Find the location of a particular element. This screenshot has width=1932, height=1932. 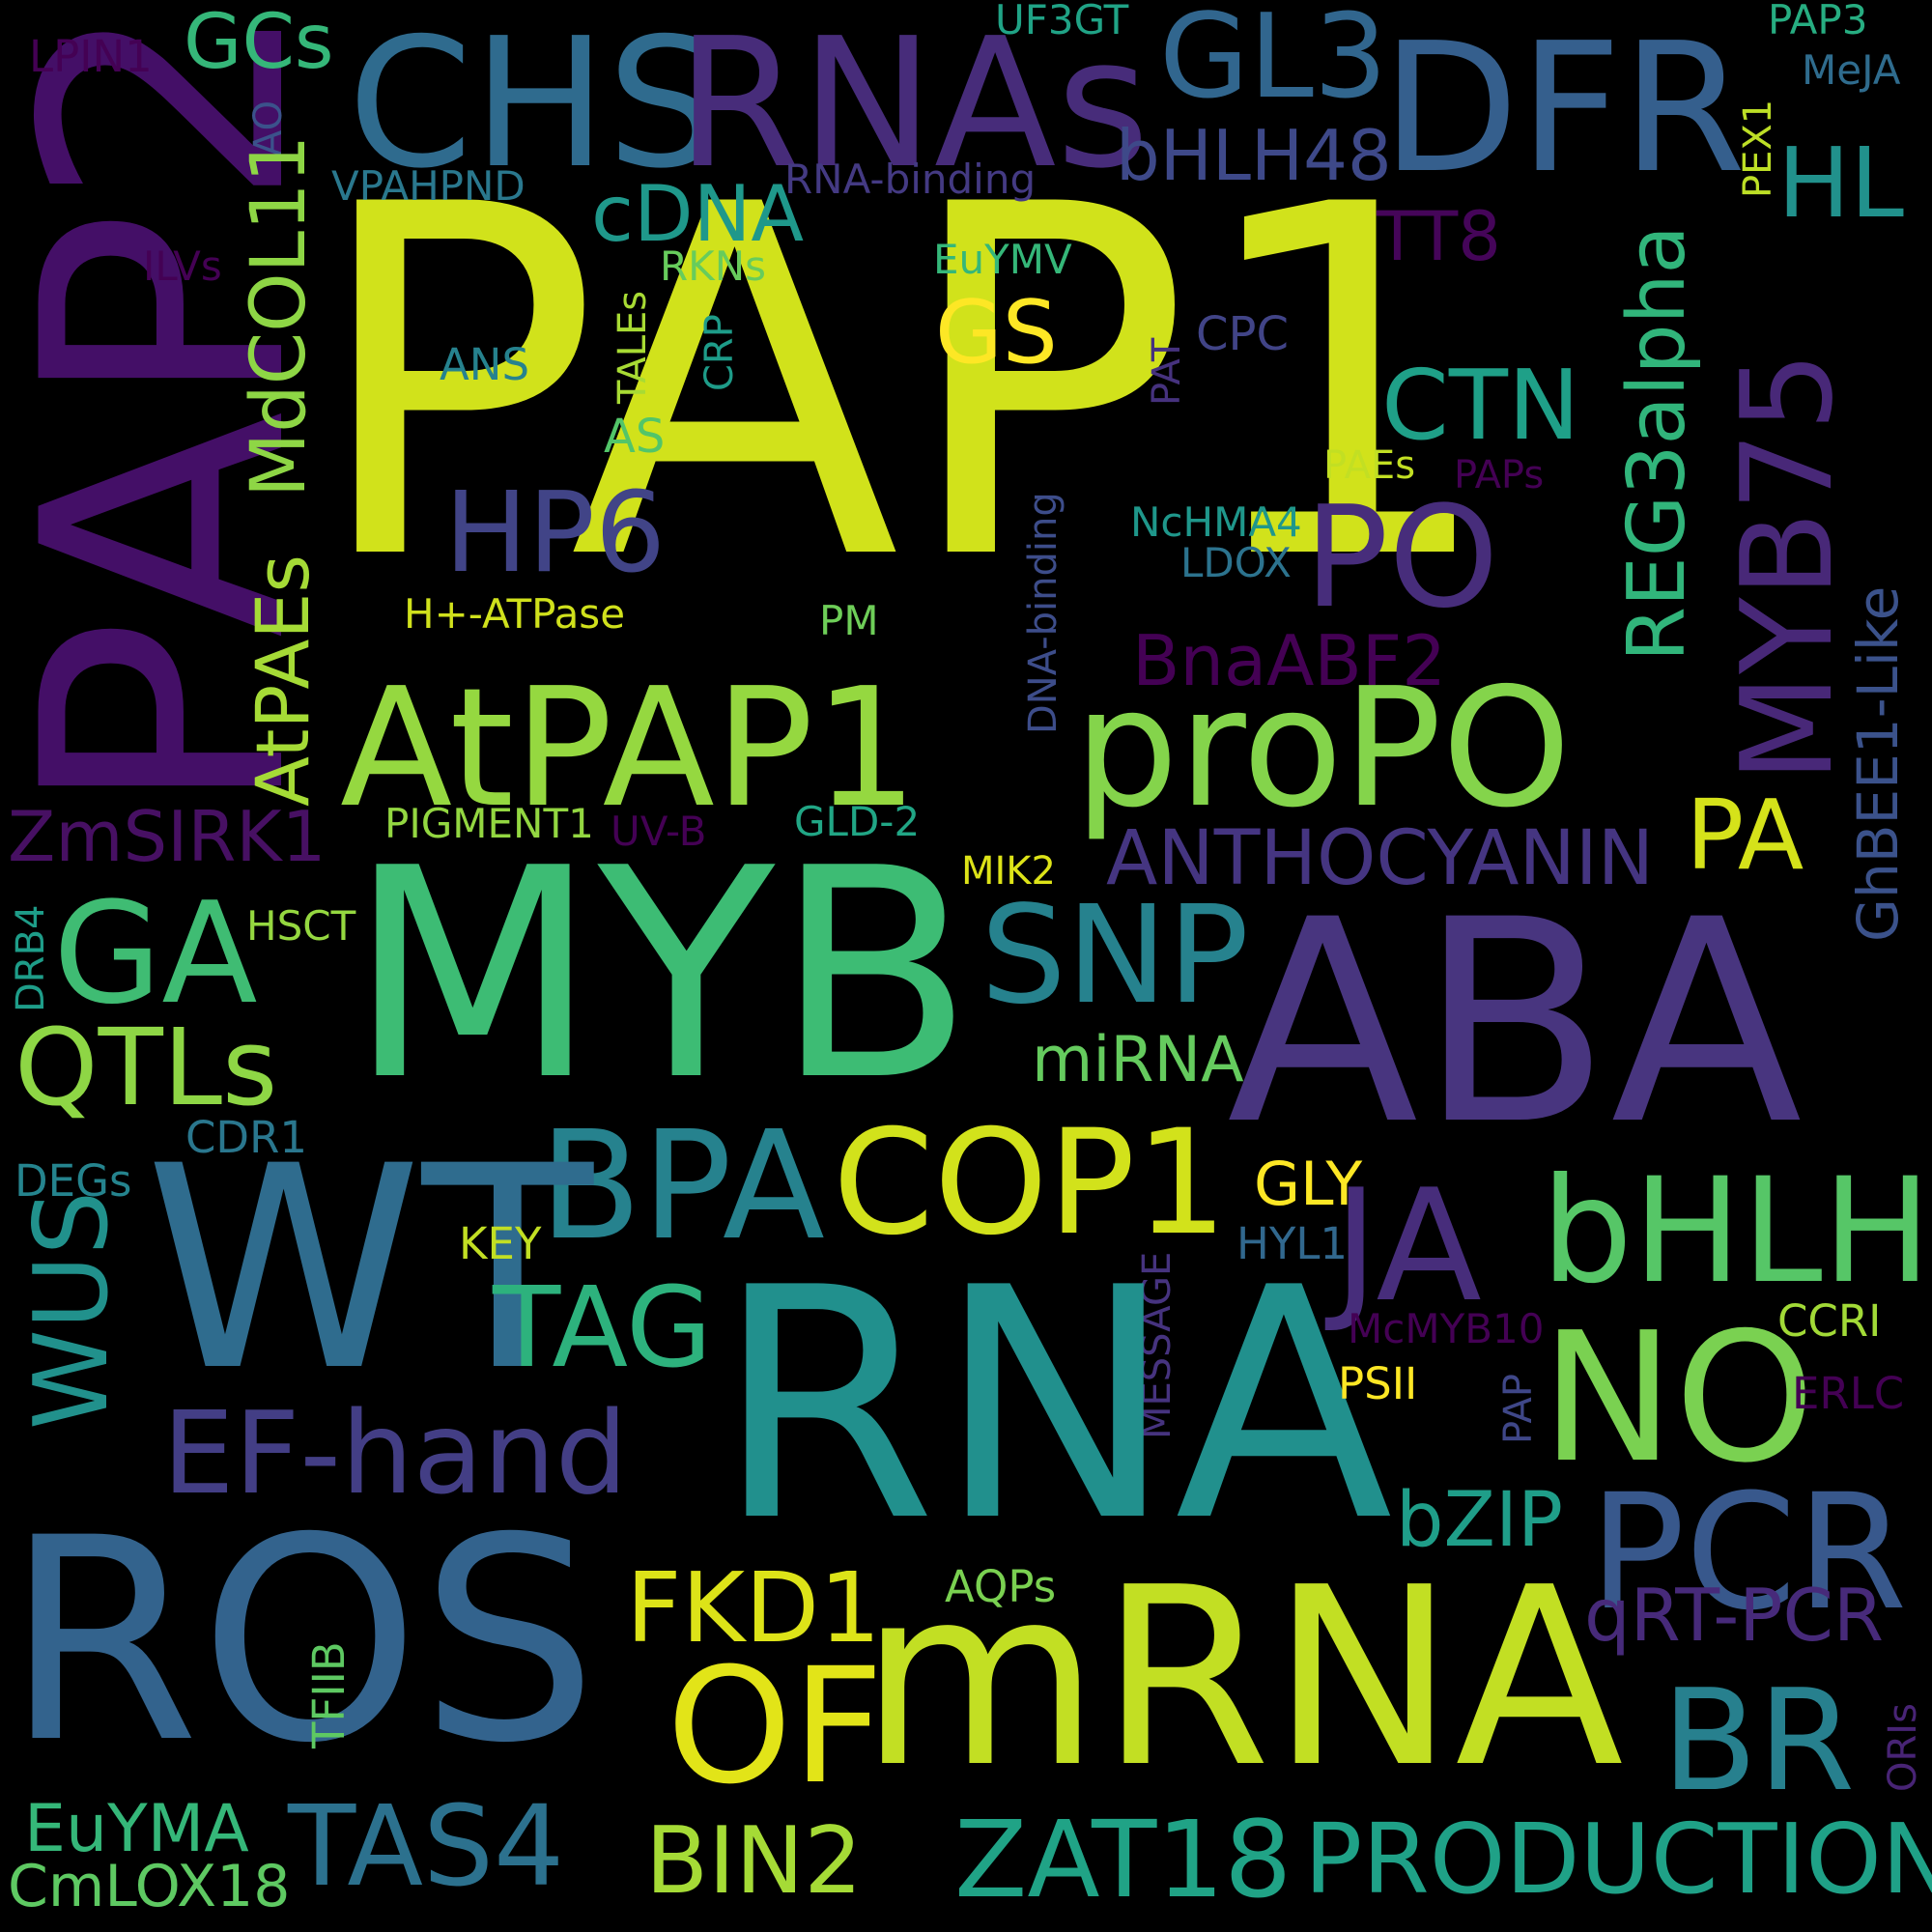

word-of: OF is located at coordinates (775, 1726).